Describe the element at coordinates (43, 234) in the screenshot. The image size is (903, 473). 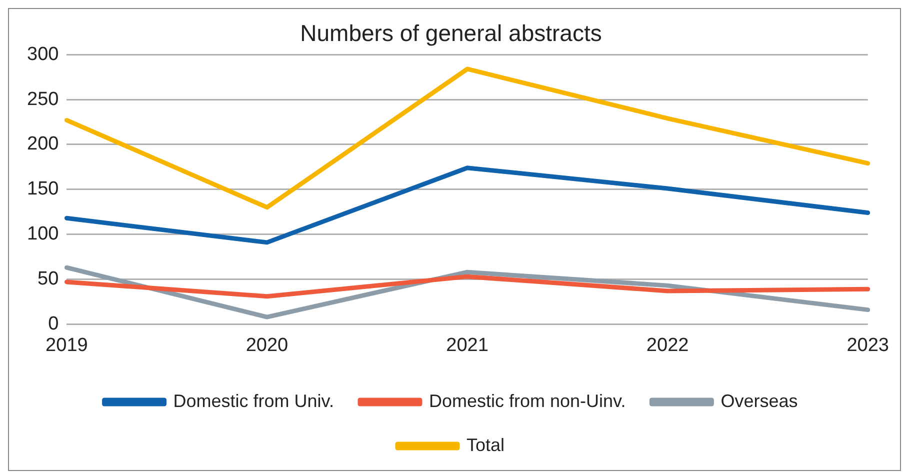
I see `y-tick-label: 100` at that location.